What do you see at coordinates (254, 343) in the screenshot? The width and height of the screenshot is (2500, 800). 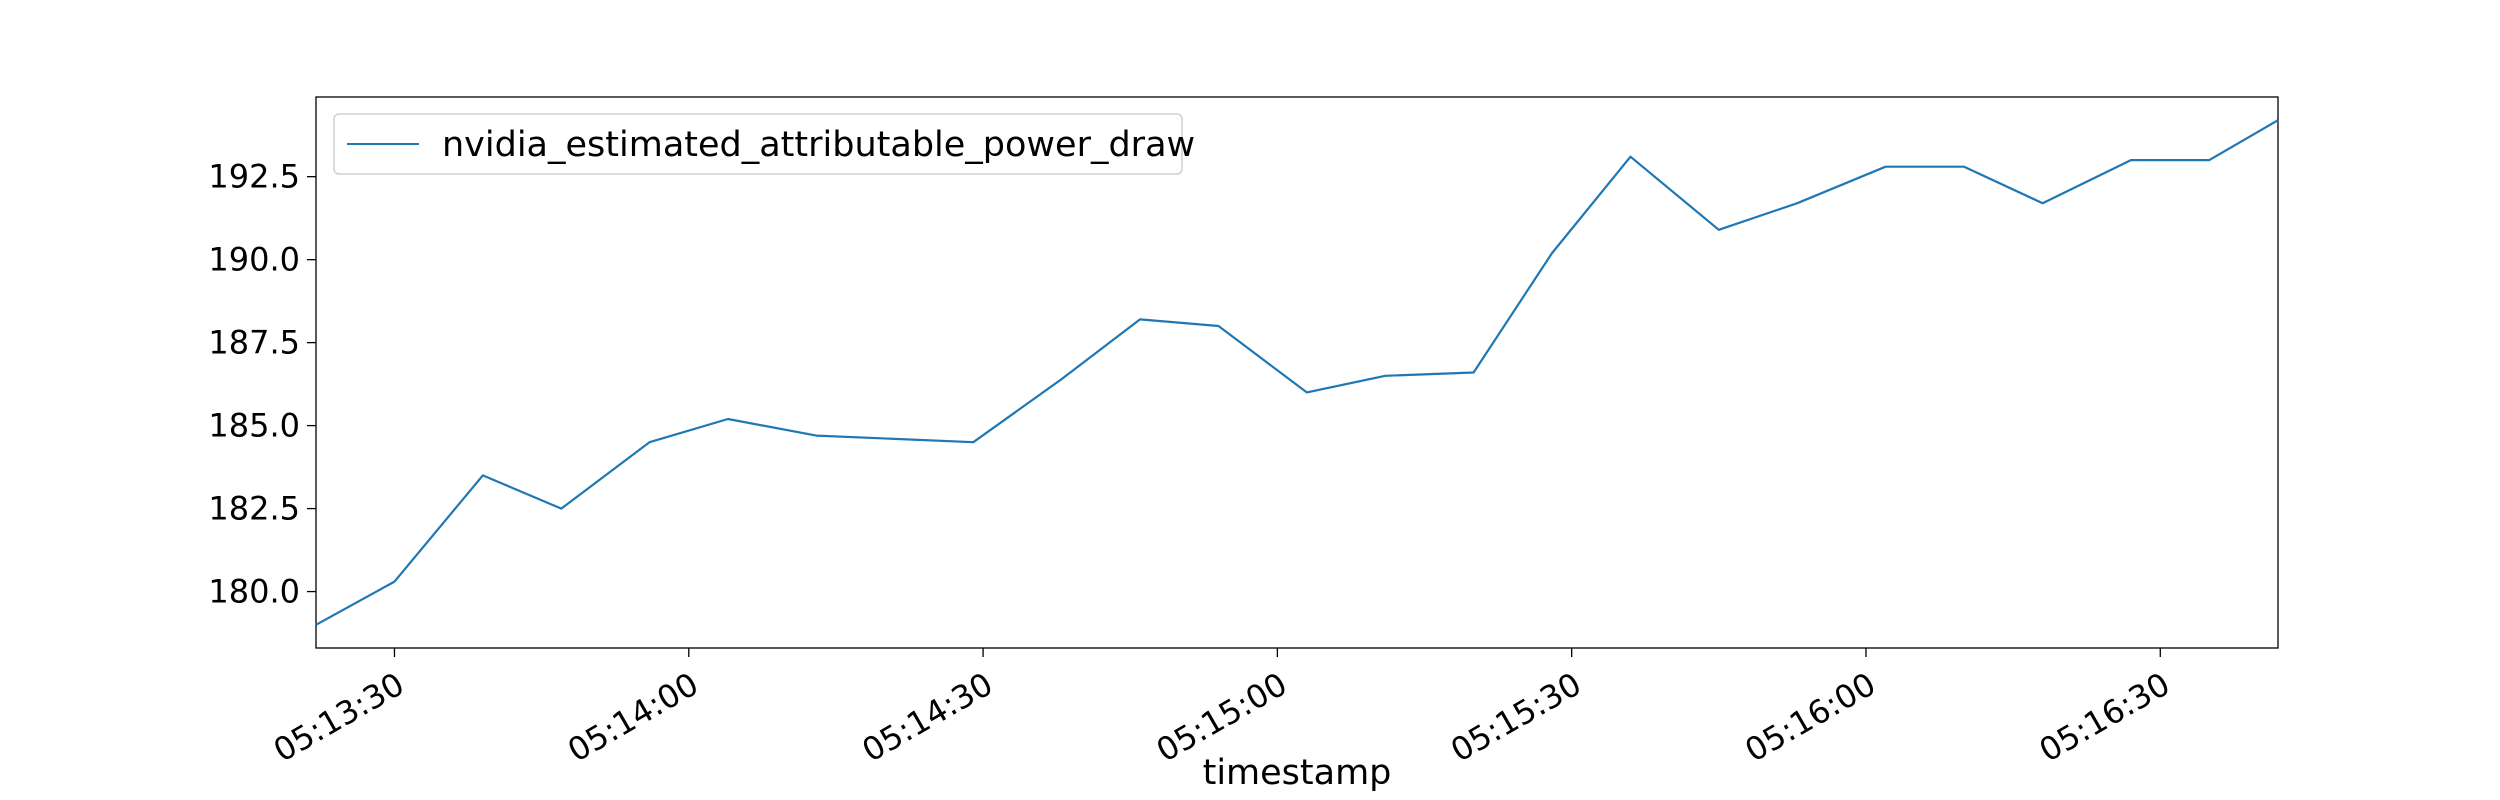 I see `y-tick-label: 187.5` at bounding box center [254, 343].